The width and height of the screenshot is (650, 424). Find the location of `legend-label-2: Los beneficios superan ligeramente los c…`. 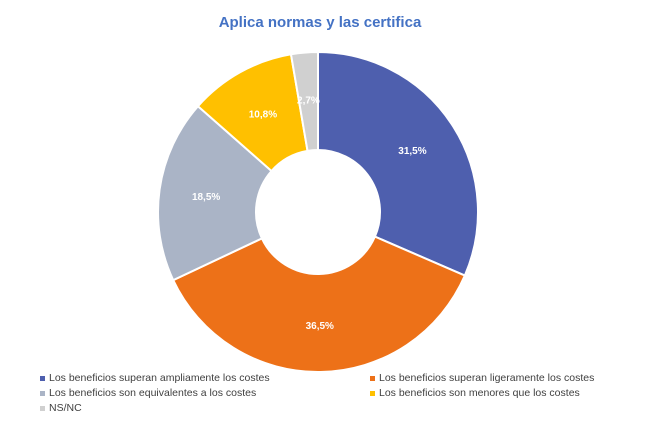

legend-label-2: Los beneficios superan ligeramente los c… is located at coordinates (487, 378).